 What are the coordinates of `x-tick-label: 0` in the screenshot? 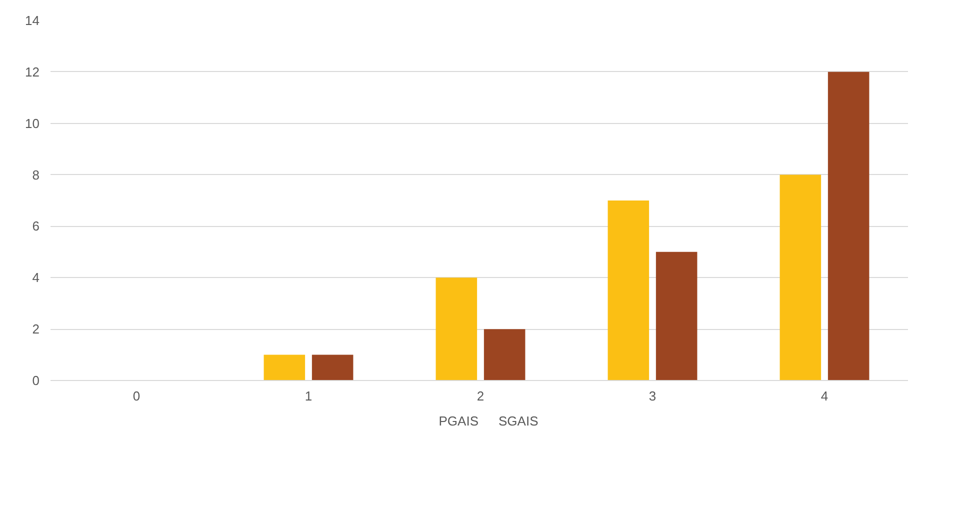 It's located at (136, 396).